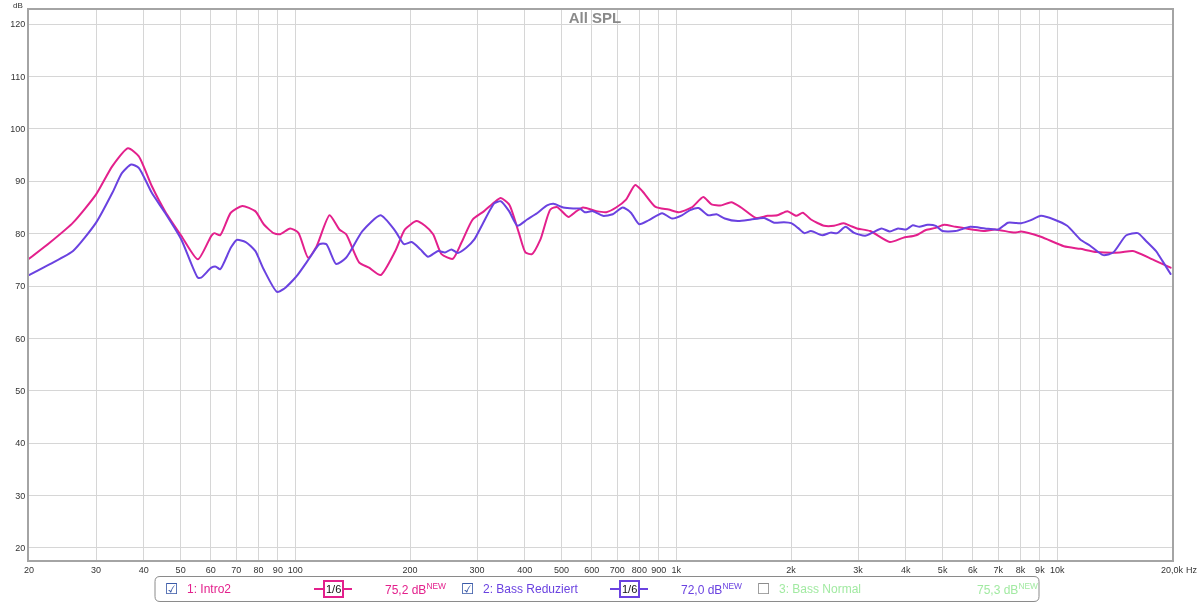 Image resolution: width=1200 pixels, height=603 pixels. I want to click on x-tick-label: 4k, so click(905, 569).